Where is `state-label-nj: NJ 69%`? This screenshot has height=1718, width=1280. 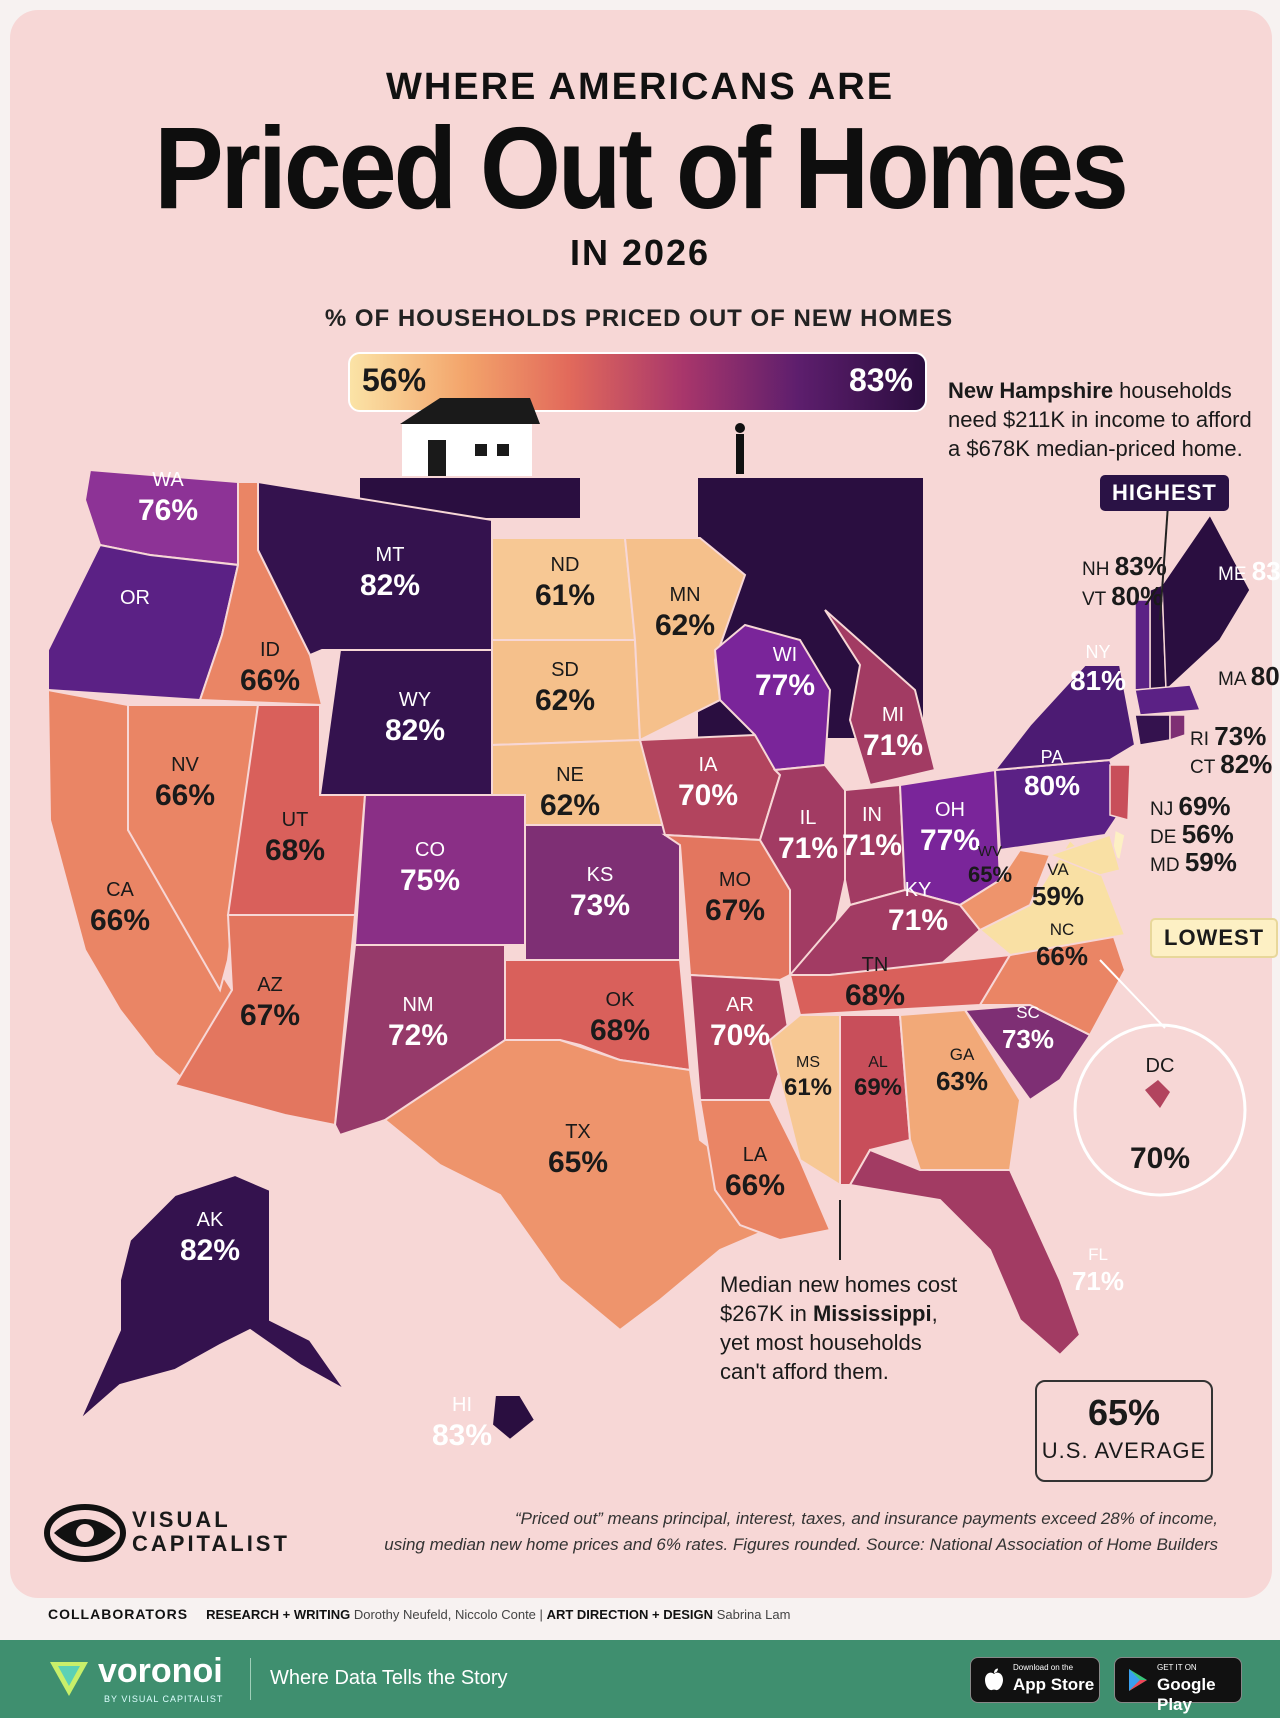
state-label-nj: NJ 69% is located at coordinates (1190, 806).